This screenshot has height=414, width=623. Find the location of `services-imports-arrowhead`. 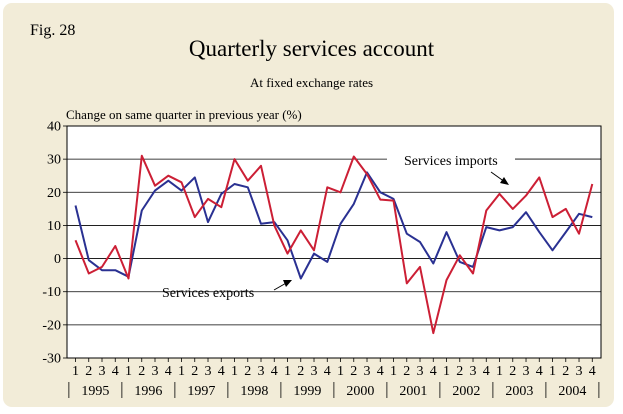

services-imports-arrowhead is located at coordinates (504, 181).